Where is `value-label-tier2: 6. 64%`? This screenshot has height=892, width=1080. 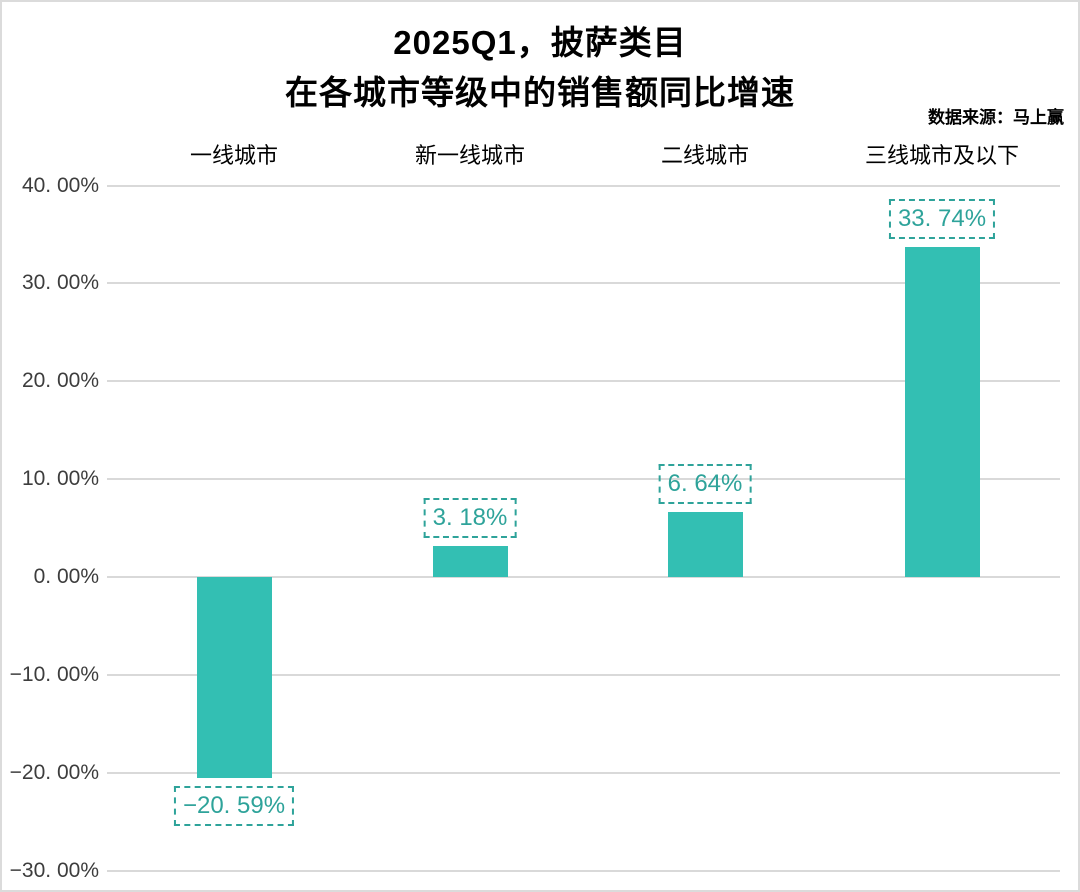 value-label-tier2: 6. 64% is located at coordinates (705, 484).